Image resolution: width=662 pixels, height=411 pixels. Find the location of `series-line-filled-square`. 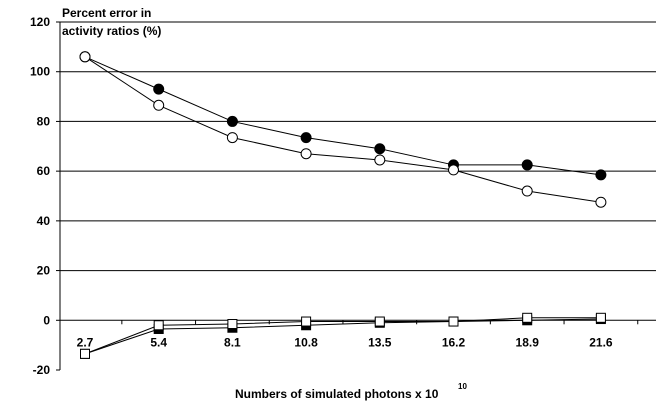

series-line-filled-square is located at coordinates (342, 336).